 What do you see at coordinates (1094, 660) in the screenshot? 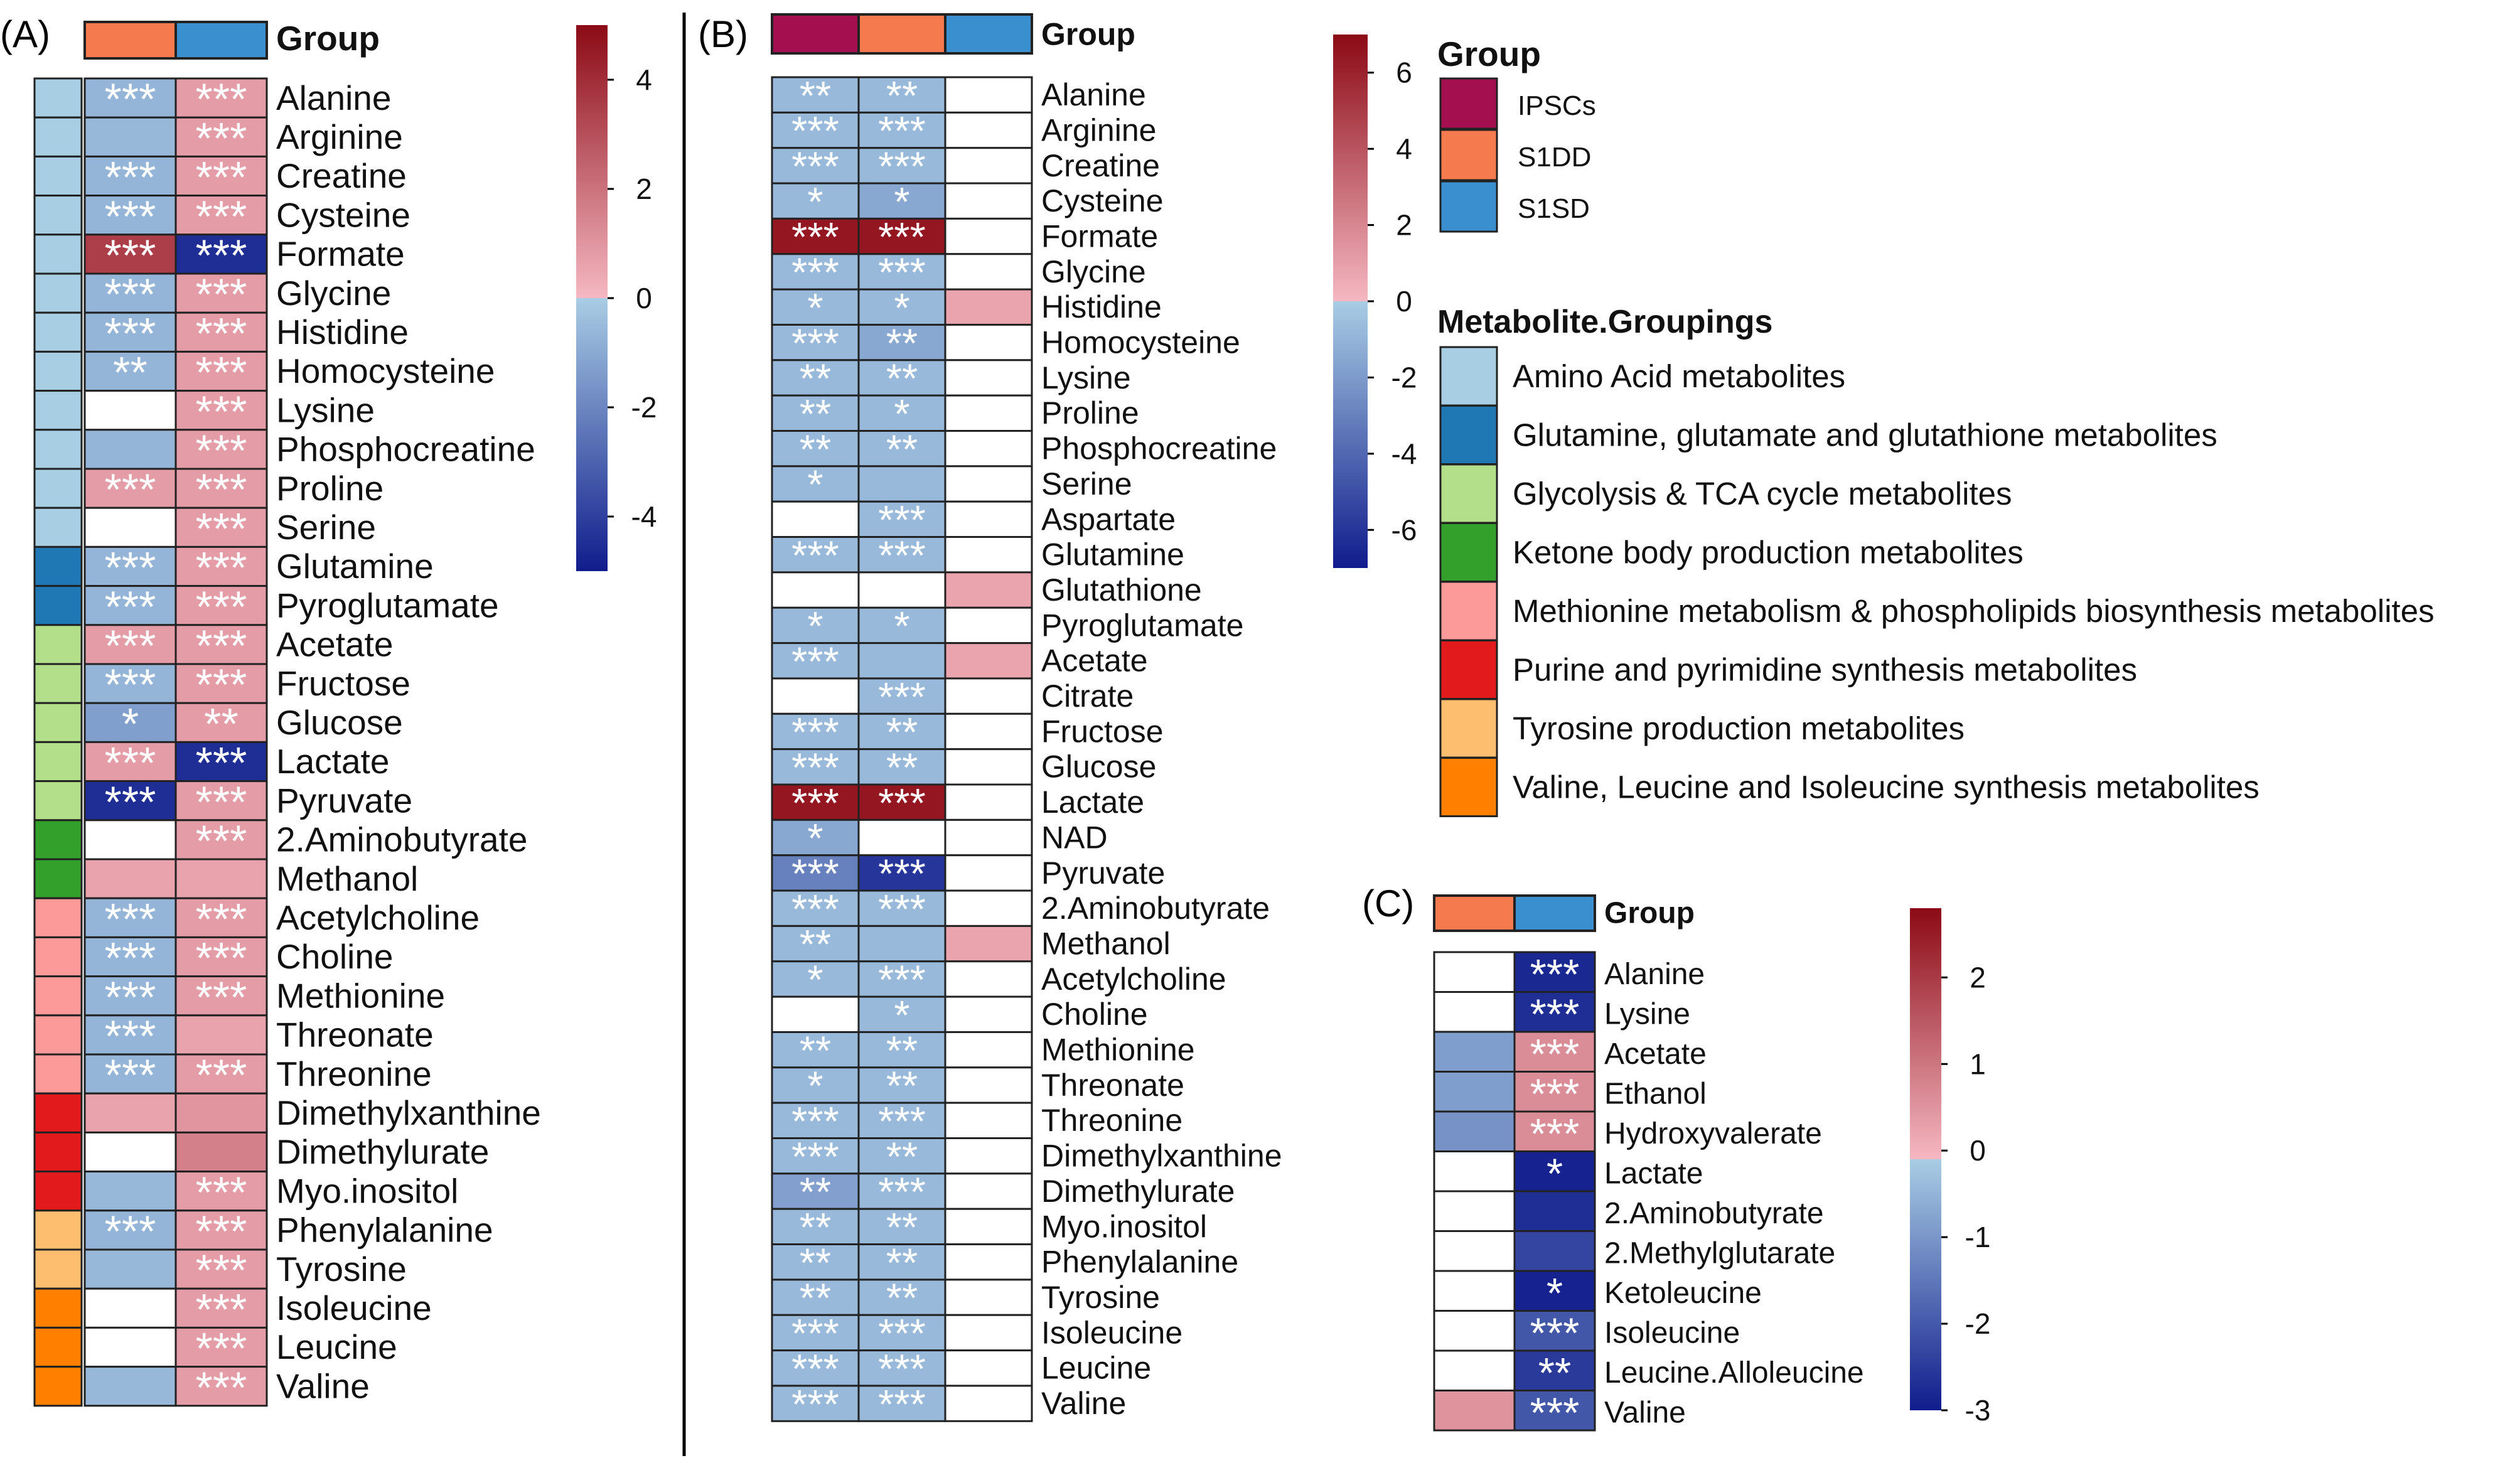
I see `row-label: Acetate` at bounding box center [1094, 660].